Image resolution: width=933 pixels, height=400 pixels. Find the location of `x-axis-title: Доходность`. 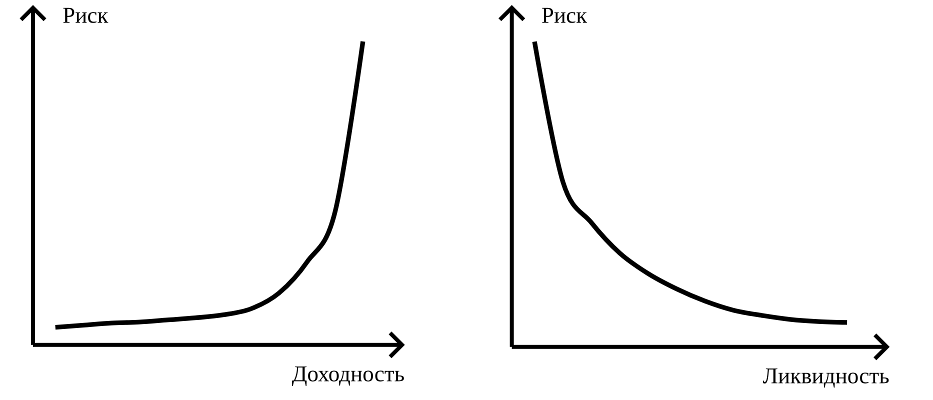

x-axis-title: Доходность is located at coordinates (348, 376).